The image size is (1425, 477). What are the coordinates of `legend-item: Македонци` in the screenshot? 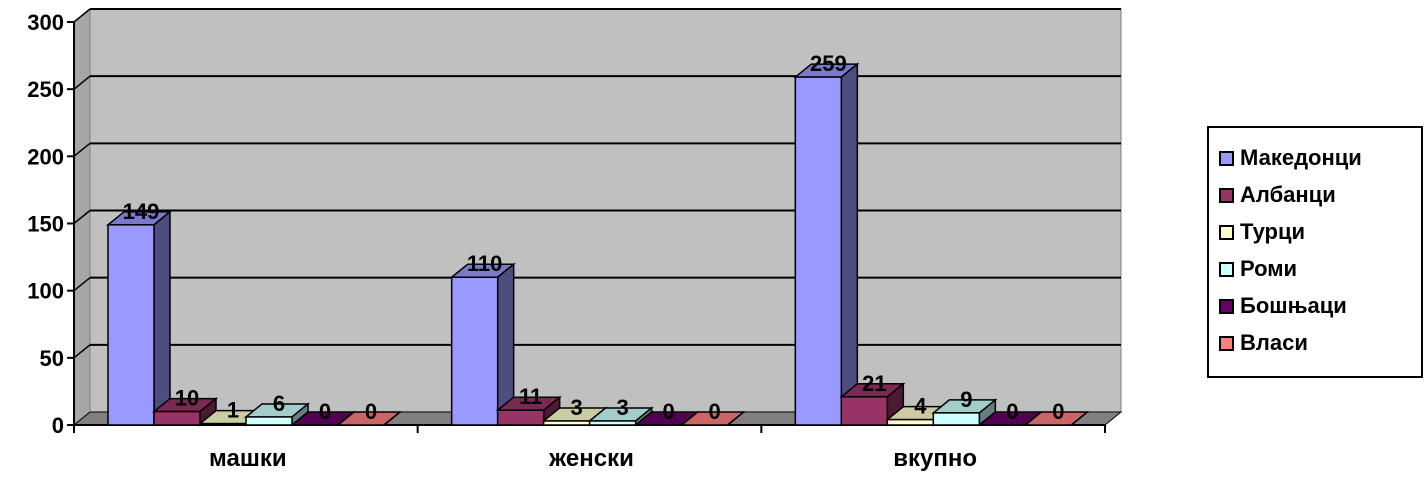 It's located at (1290, 158).